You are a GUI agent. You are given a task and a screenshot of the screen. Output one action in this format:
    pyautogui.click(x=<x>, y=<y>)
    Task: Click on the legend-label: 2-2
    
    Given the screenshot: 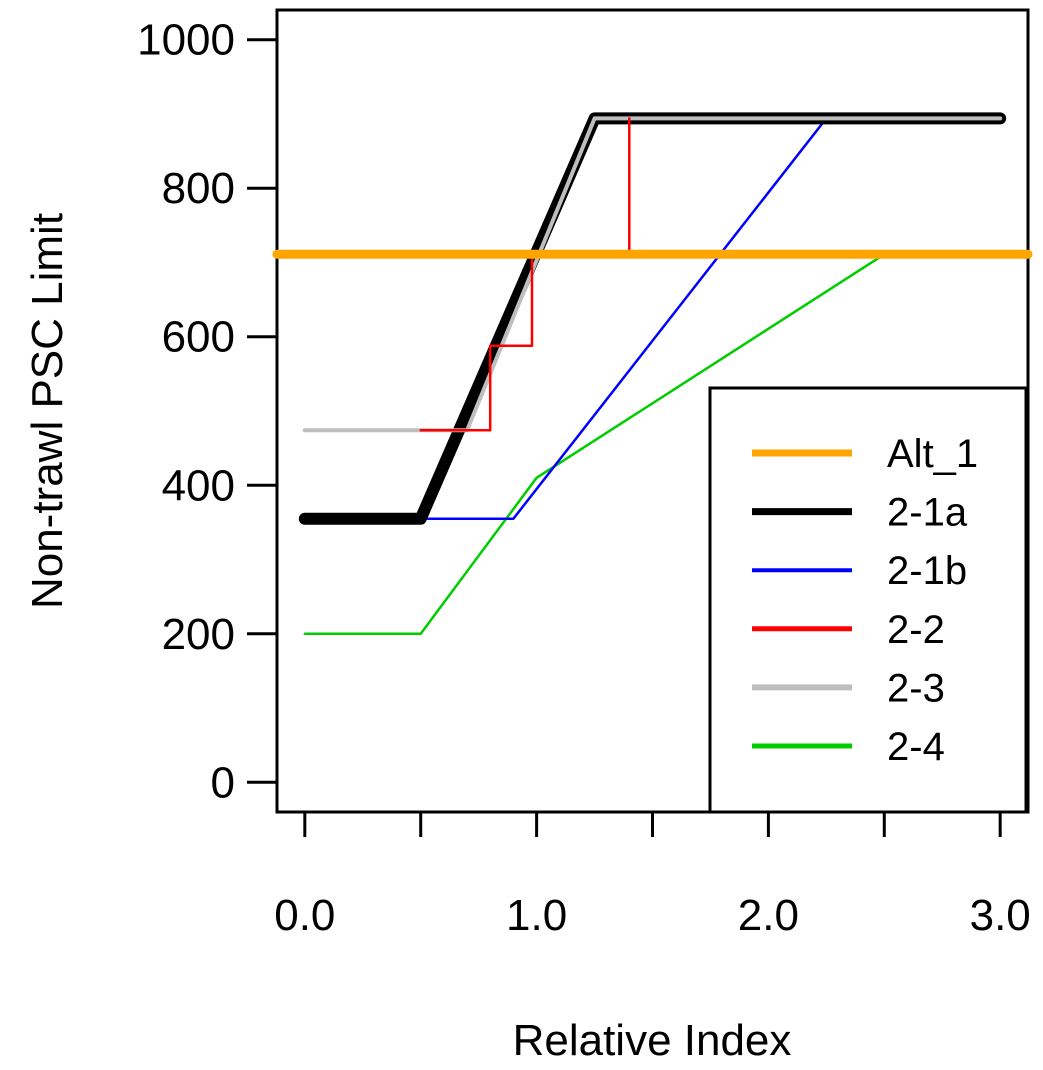 What is the action you would take?
    pyautogui.click(x=916, y=630)
    